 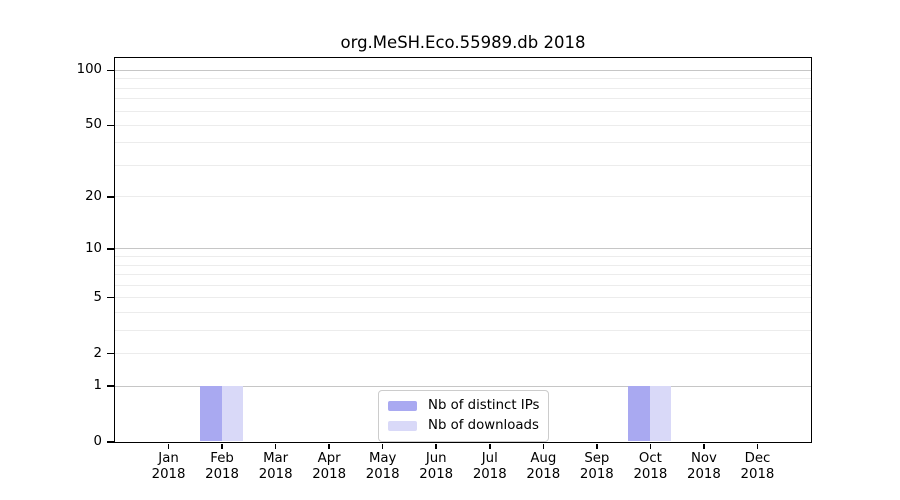 I want to click on y-tick-label: 100, so click(x=89, y=70).